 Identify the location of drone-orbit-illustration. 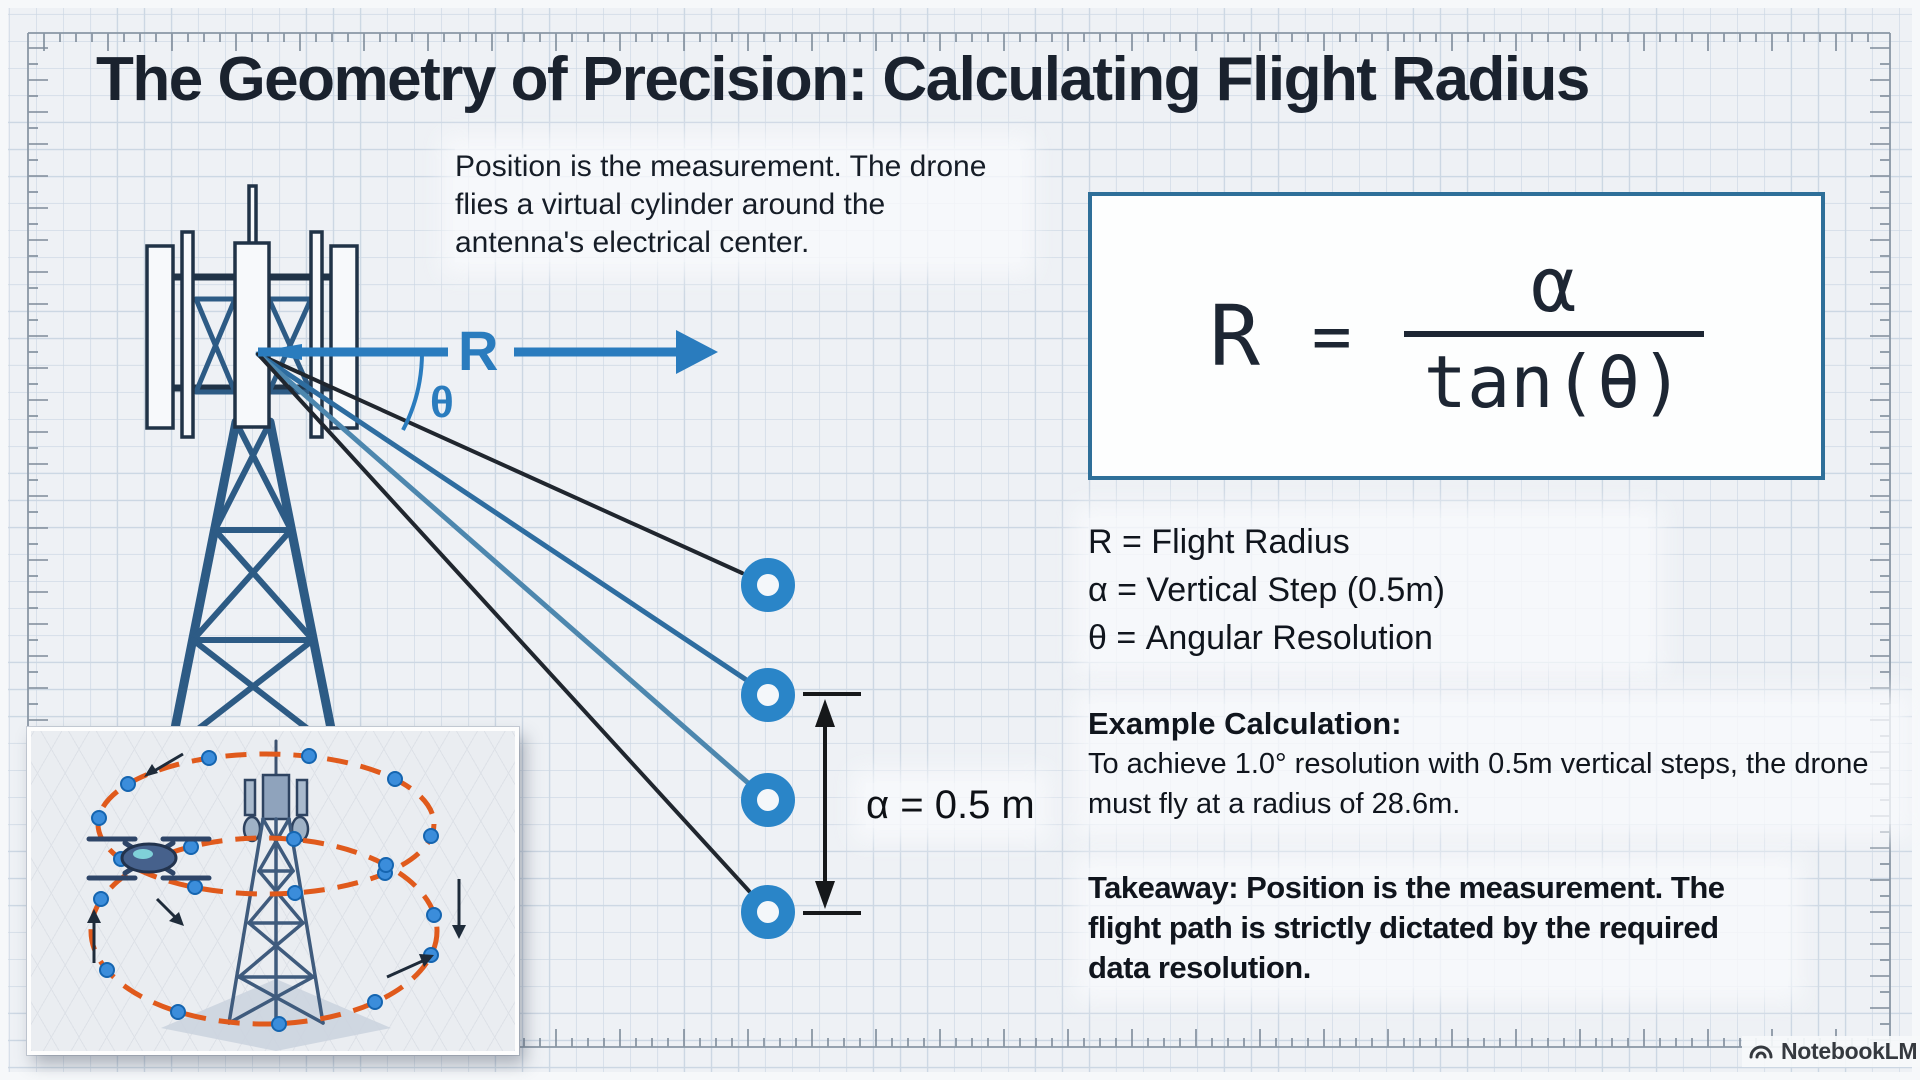
(276, 895).